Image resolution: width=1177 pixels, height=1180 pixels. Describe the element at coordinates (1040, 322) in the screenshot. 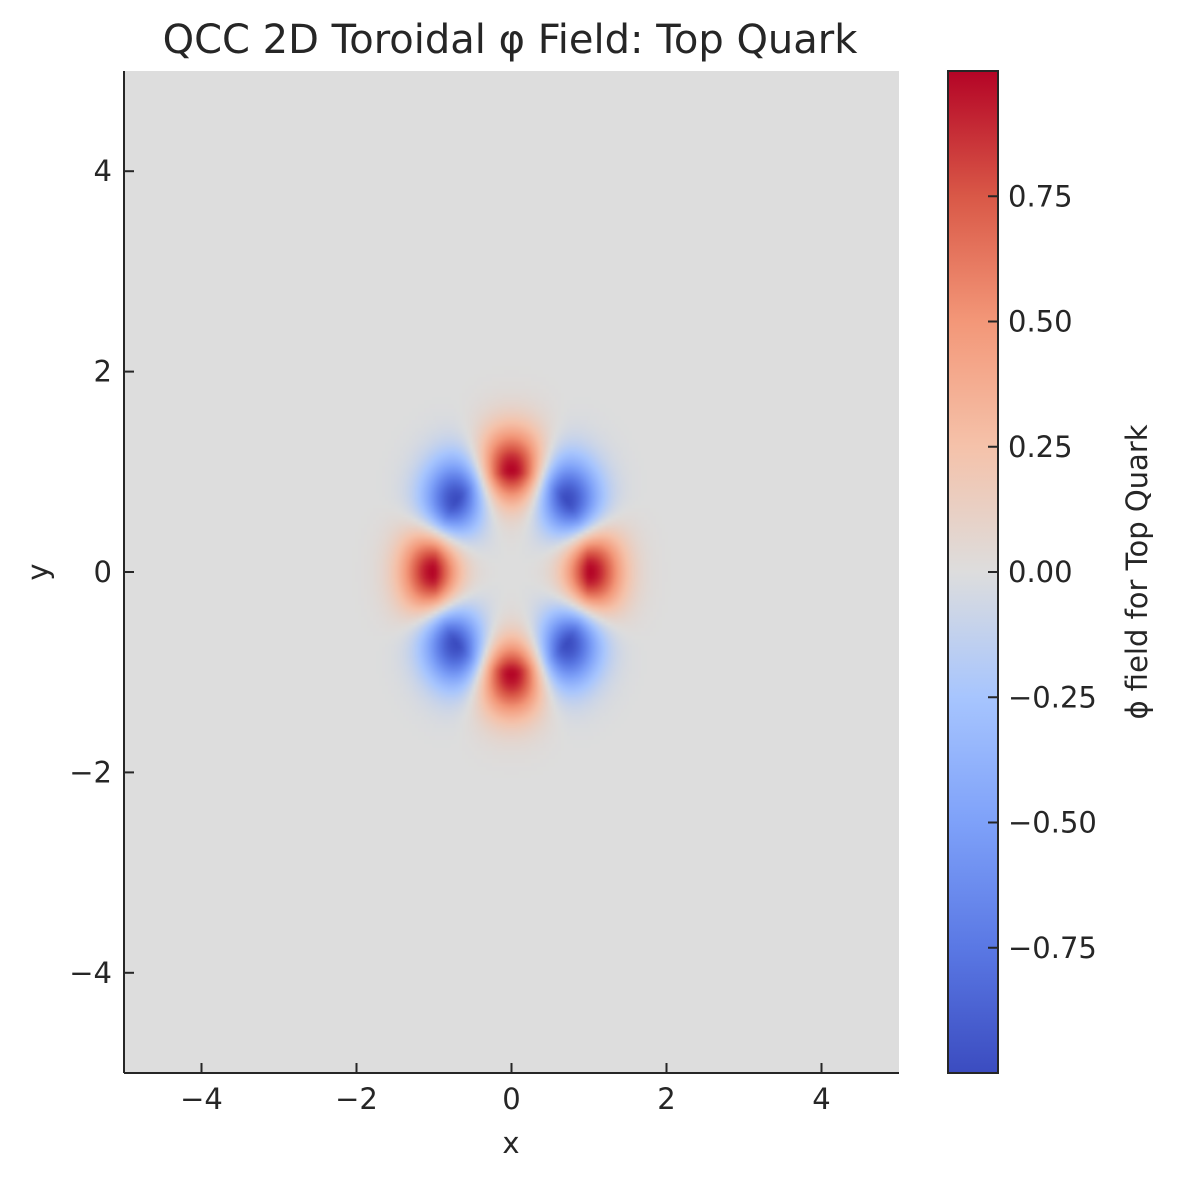

I see `colorbar-tick-label: 0.50` at that location.